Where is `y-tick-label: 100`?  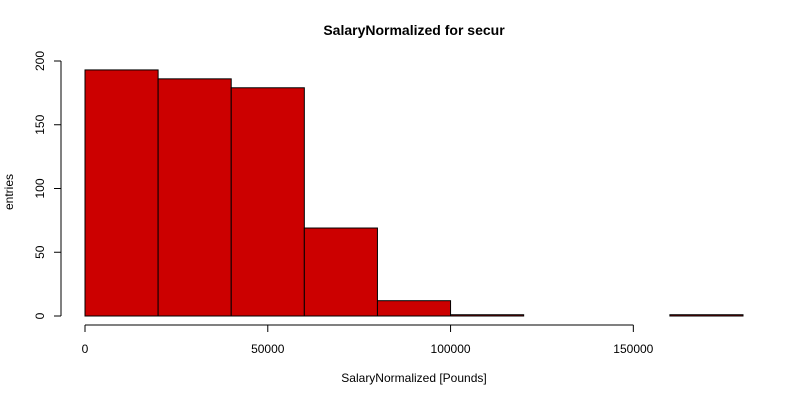 y-tick-label: 100 is located at coordinates (40, 188).